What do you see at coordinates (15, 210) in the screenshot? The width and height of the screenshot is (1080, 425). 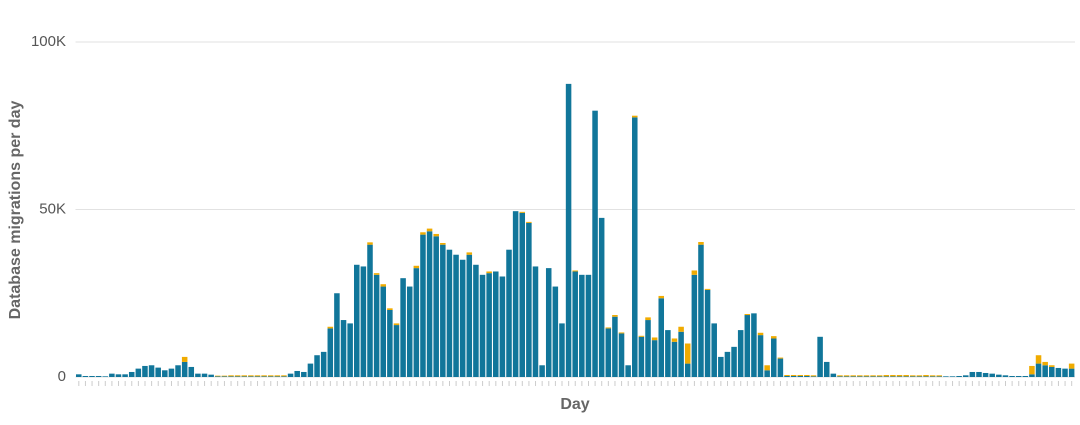 I see `y-axis-label: Database migrations per day` at bounding box center [15, 210].